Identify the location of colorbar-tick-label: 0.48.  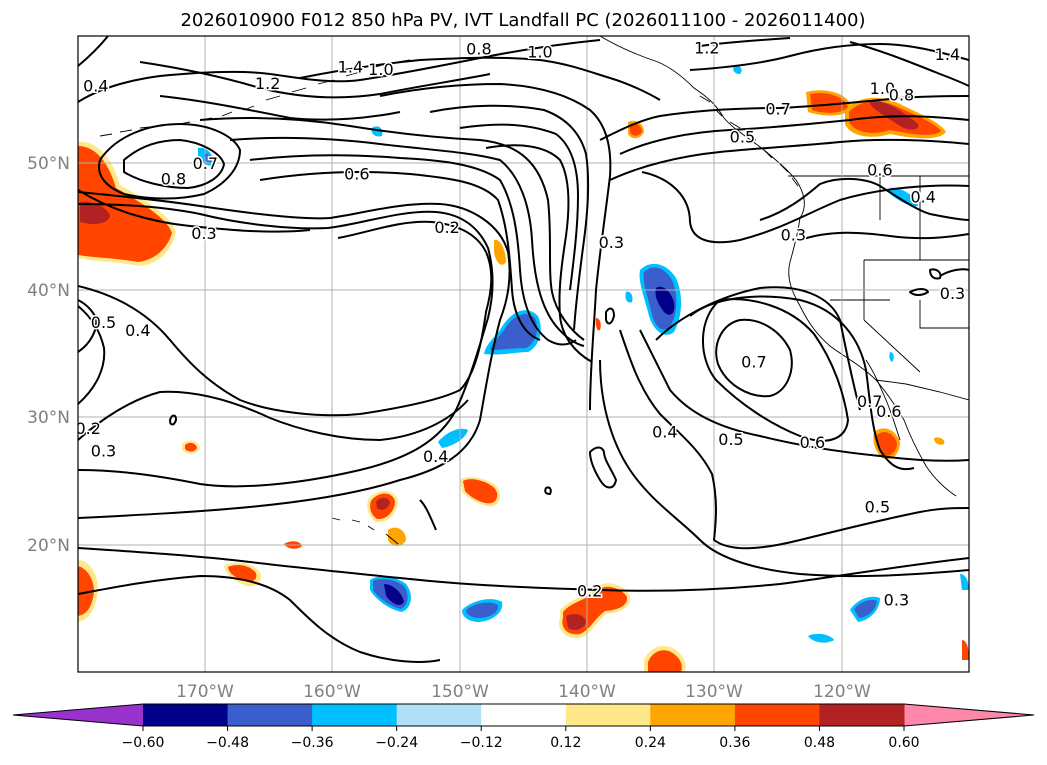
(819, 743).